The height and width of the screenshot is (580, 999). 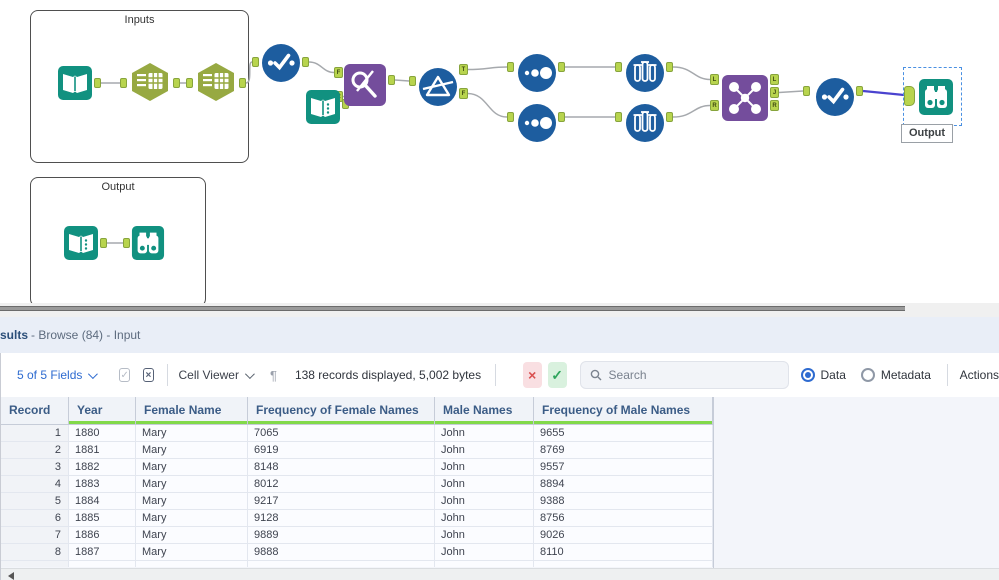 What do you see at coordinates (895, 375) in the screenshot?
I see `metadata-radio-option: Metadata` at bounding box center [895, 375].